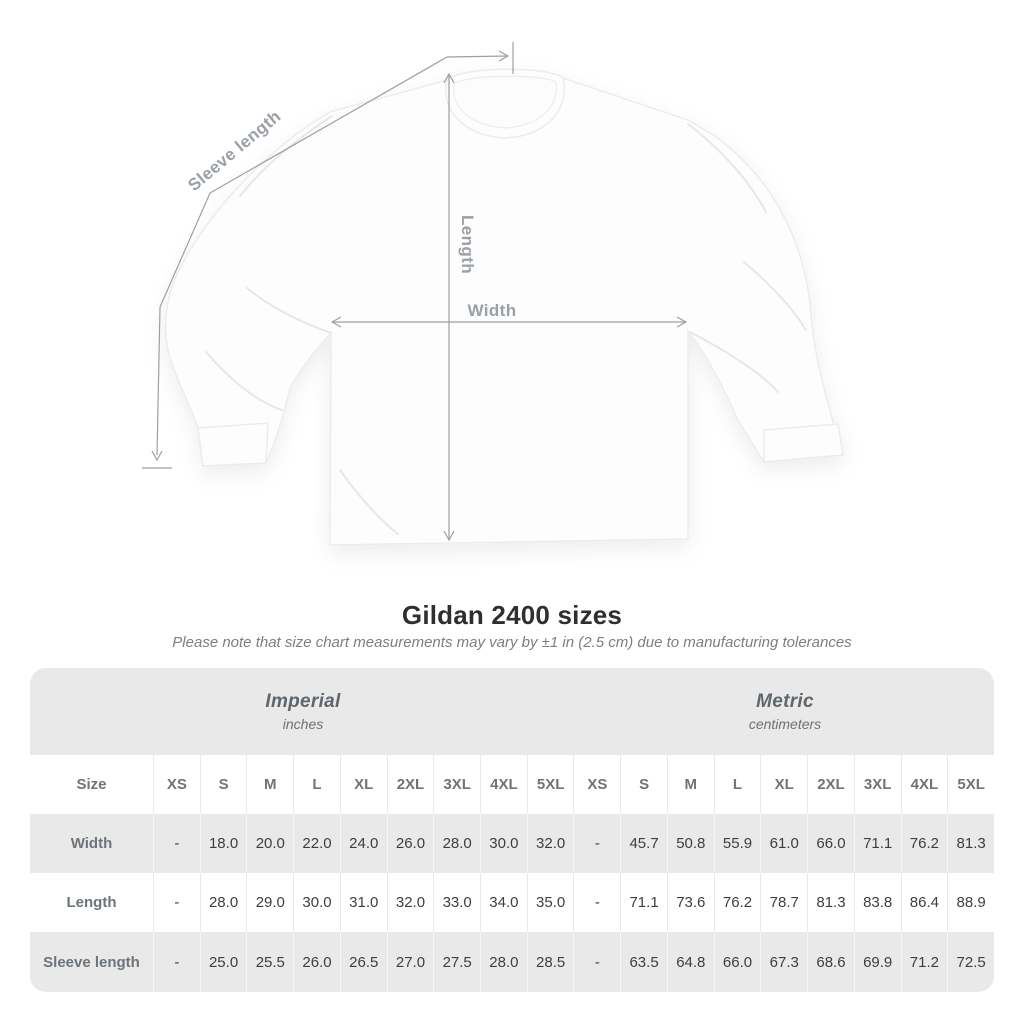 This screenshot has width=1024, height=1024. What do you see at coordinates (467, 244) in the screenshot?
I see `length-label: Length` at bounding box center [467, 244].